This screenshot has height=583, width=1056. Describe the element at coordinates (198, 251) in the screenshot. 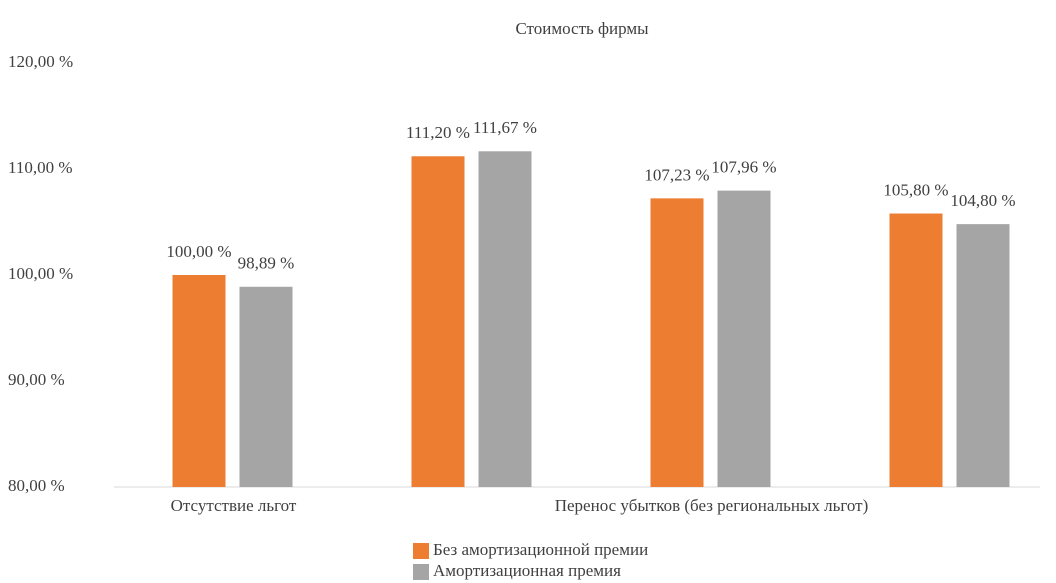

I see `value-label: 100,00 %` at that location.